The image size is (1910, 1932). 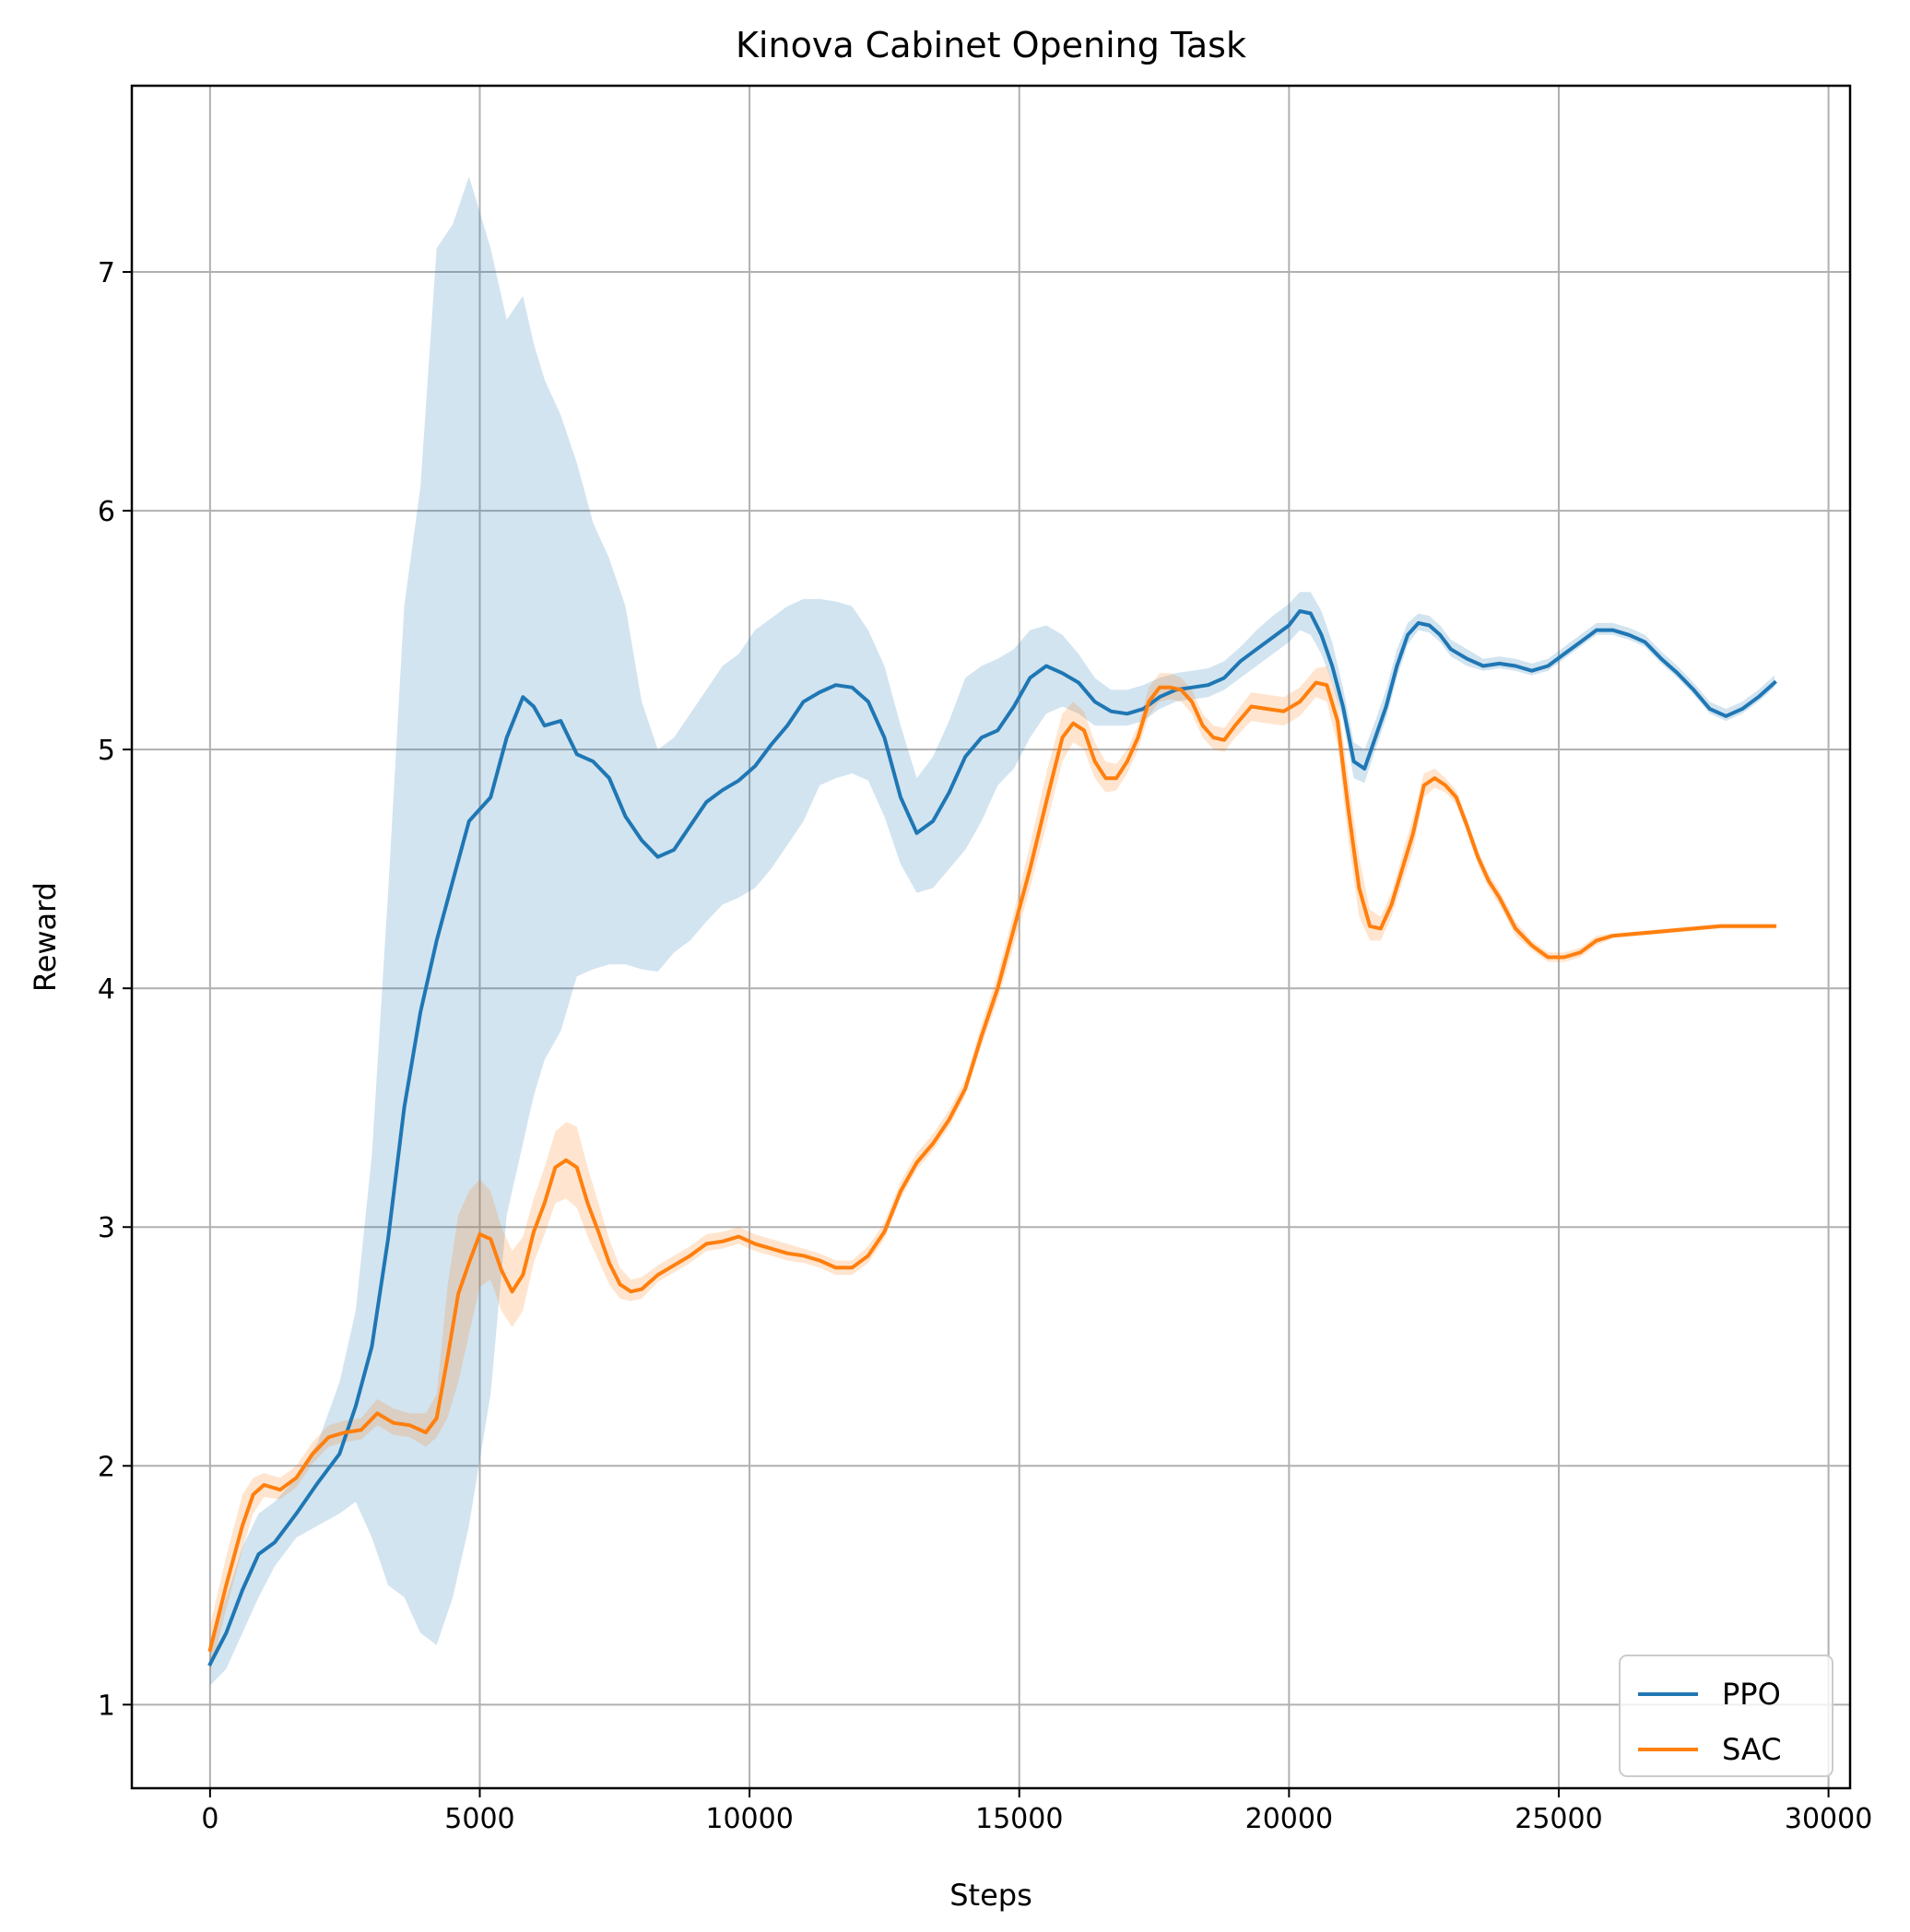 I want to click on y-tick-label: 1, so click(x=106, y=1706).